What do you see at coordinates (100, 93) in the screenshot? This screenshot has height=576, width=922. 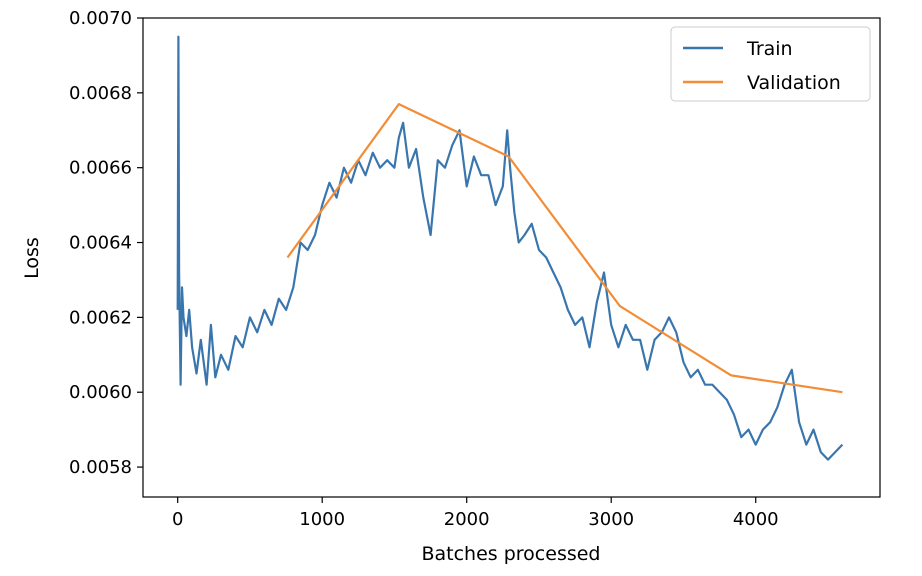 I see `y-tick-label: 0.0068` at bounding box center [100, 93].